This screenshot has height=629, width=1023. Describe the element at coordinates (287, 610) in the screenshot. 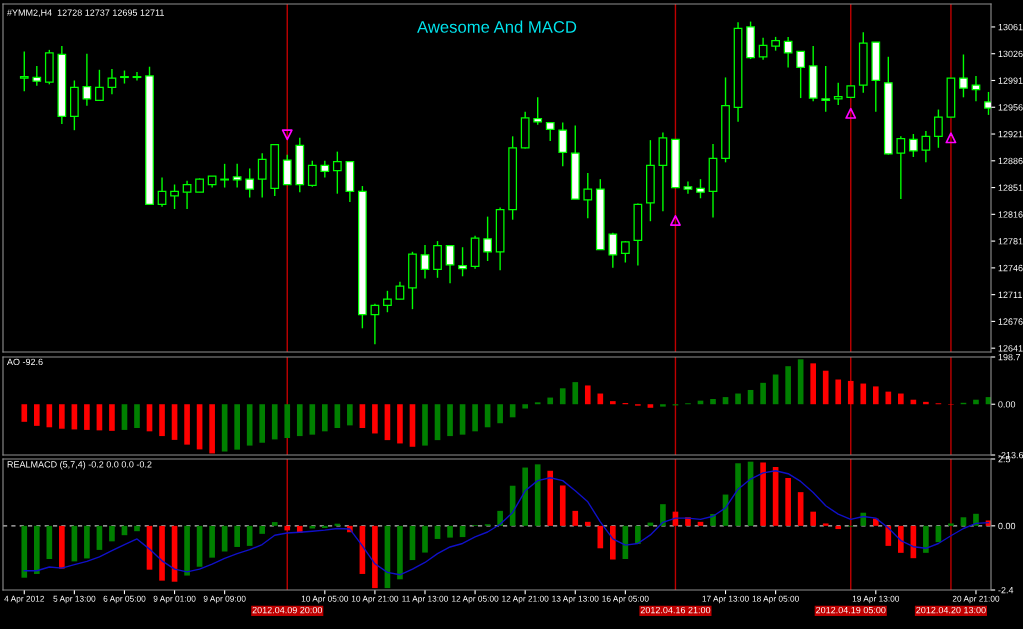

I see `x-tick-label: 2012.04.09 20:00` at that location.